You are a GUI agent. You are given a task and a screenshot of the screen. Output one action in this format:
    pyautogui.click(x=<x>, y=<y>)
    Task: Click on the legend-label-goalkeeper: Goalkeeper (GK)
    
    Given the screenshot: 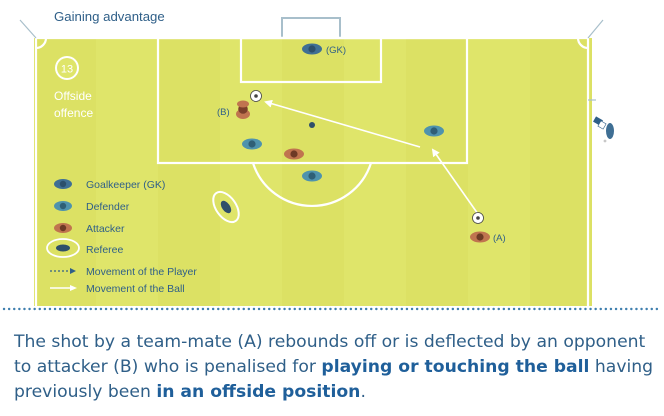 What is the action you would take?
    pyautogui.click(x=125, y=185)
    